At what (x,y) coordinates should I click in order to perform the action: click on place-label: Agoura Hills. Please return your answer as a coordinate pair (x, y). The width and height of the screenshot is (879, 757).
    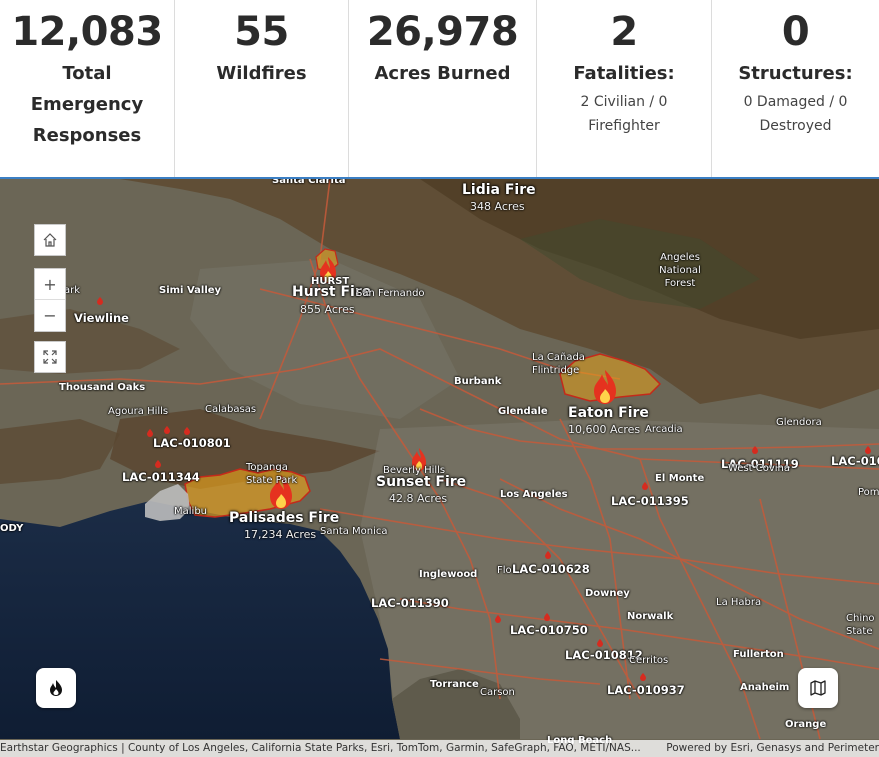
    Looking at the image, I should click on (138, 411).